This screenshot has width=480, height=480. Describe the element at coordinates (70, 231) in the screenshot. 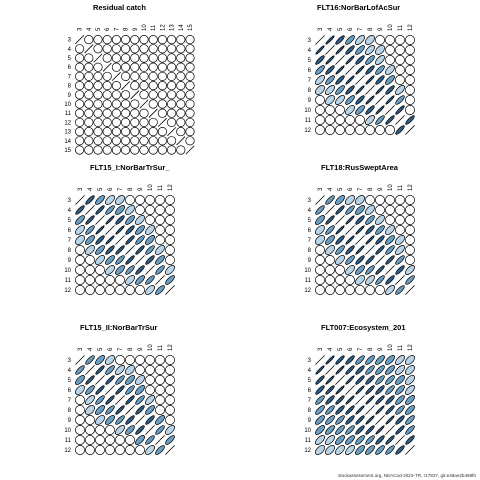

I see `row-tick-label: 6` at that location.